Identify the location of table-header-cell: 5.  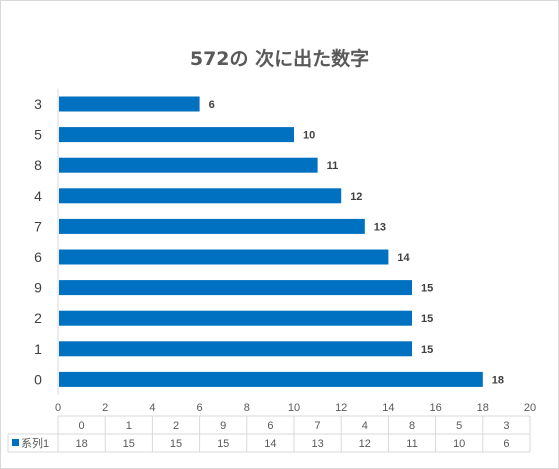
(459, 426).